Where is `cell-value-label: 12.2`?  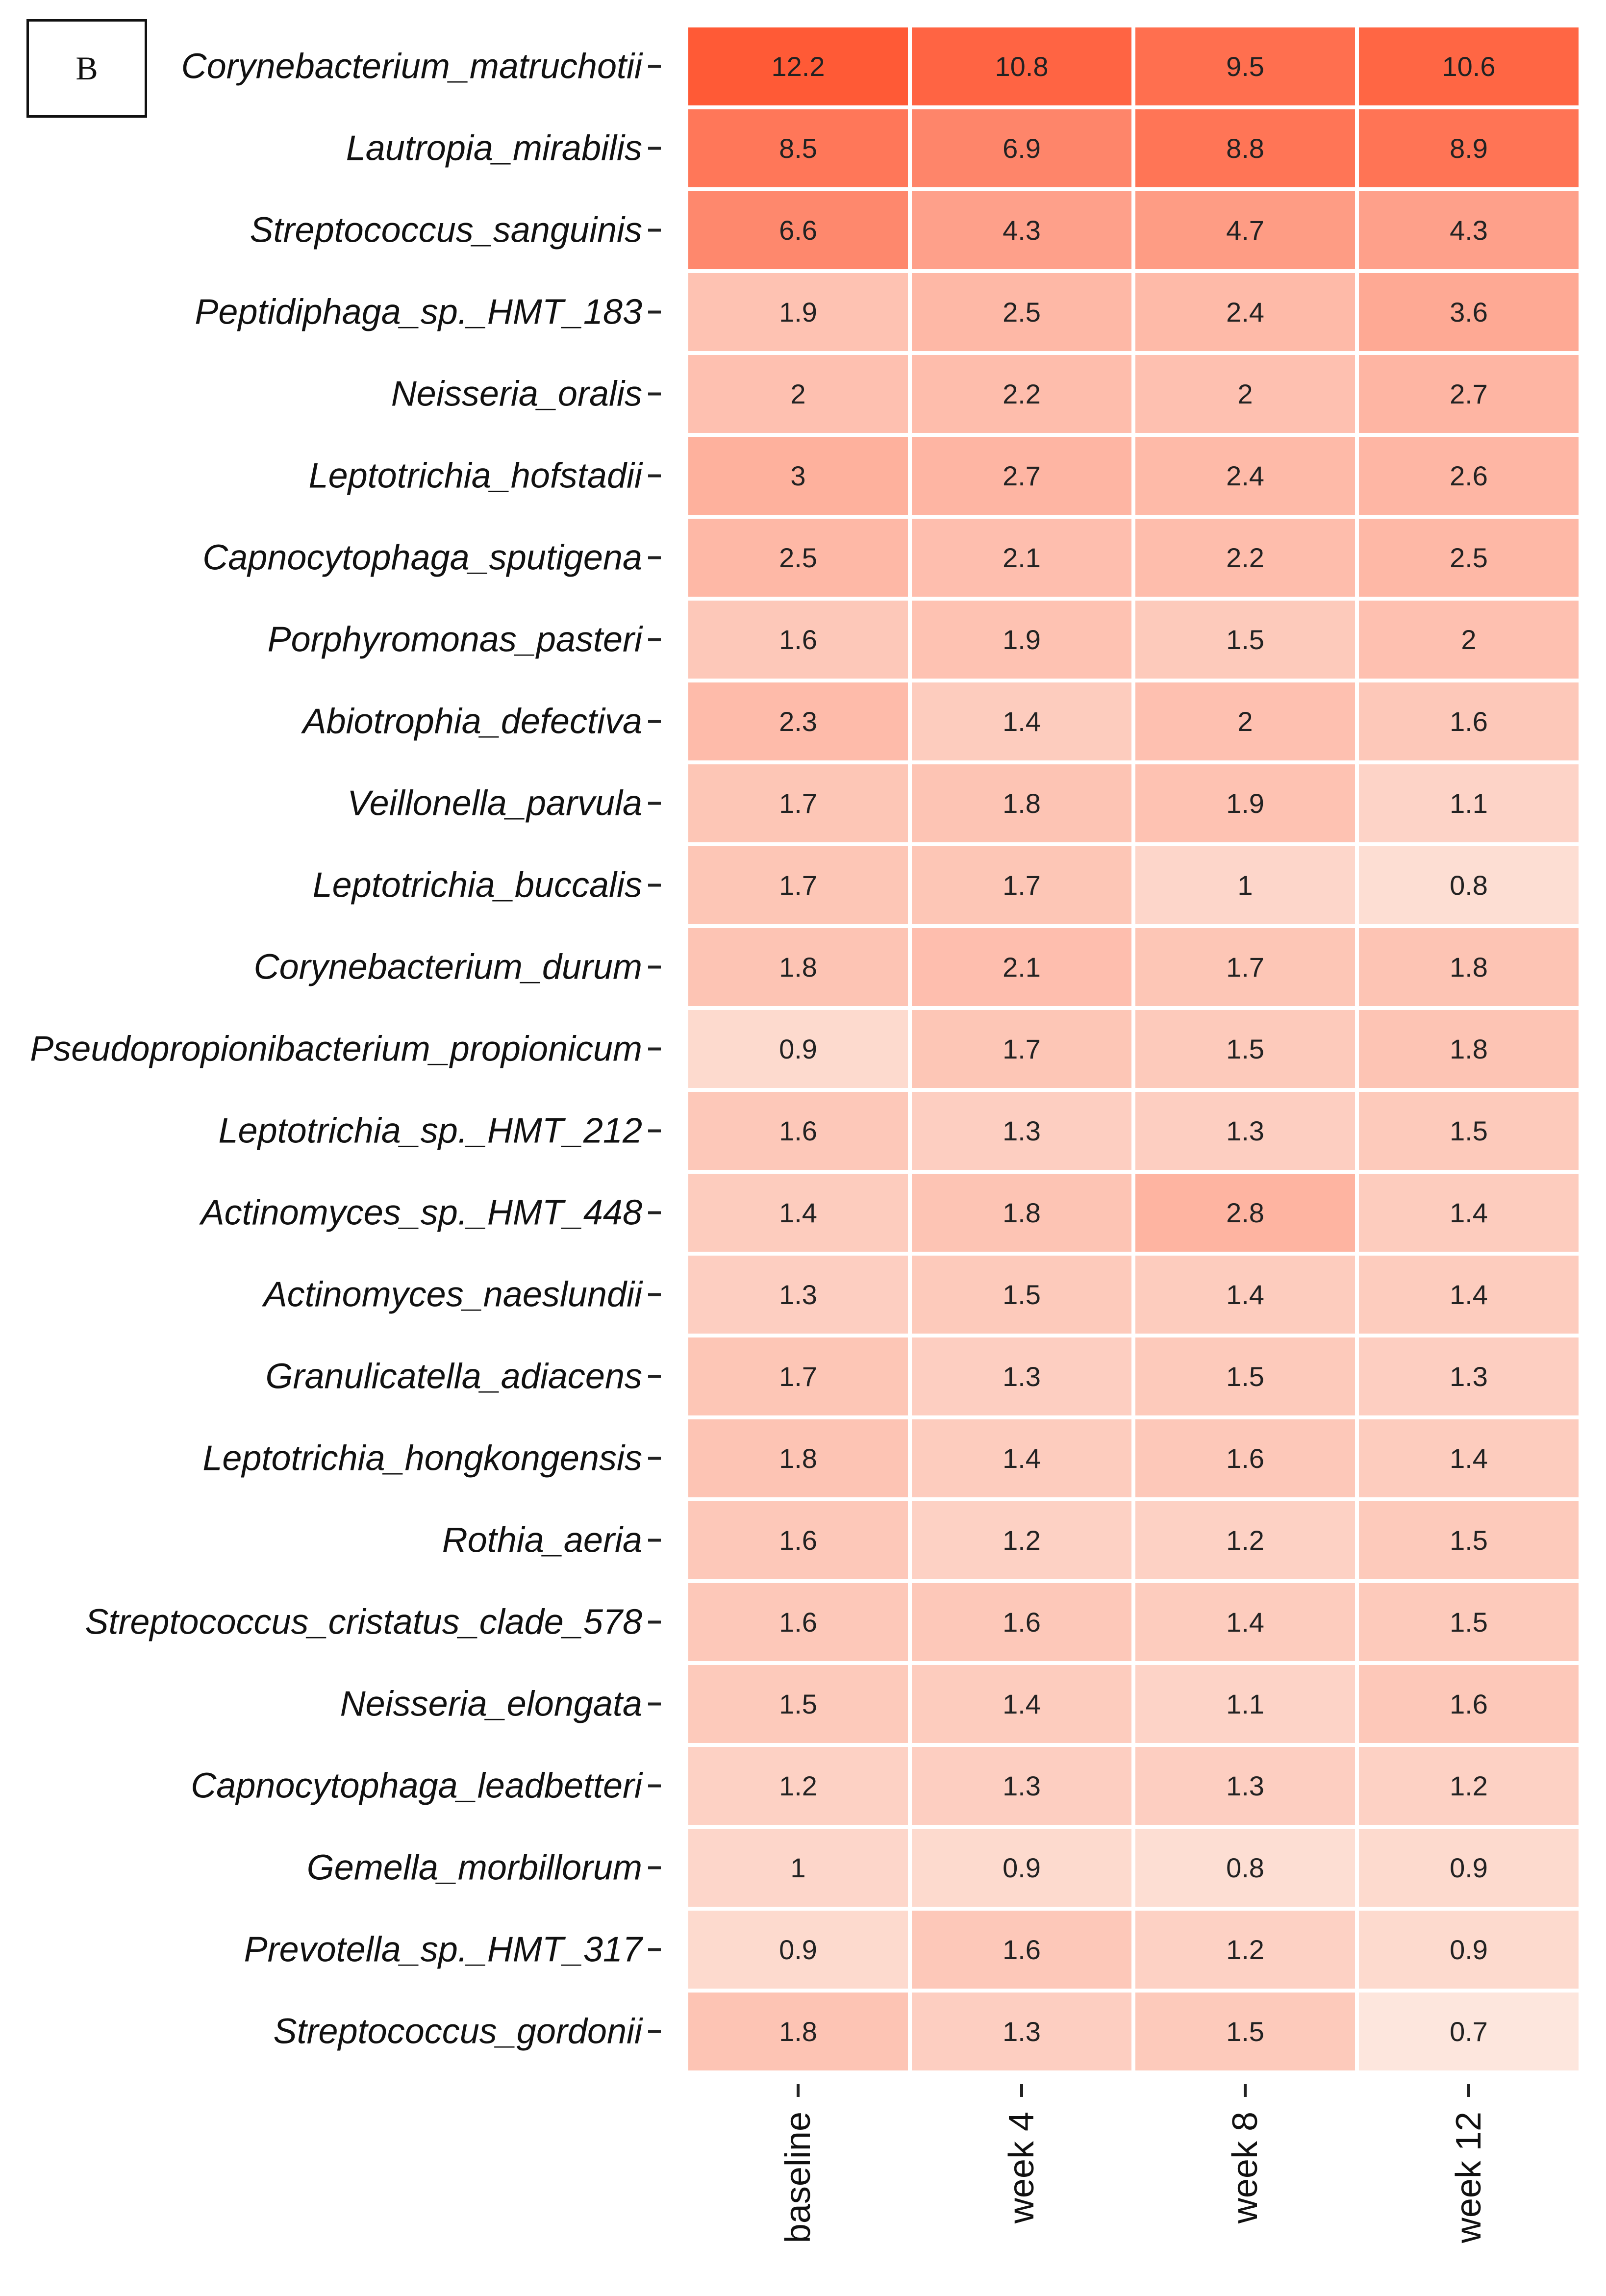 cell-value-label: 12.2 is located at coordinates (799, 66).